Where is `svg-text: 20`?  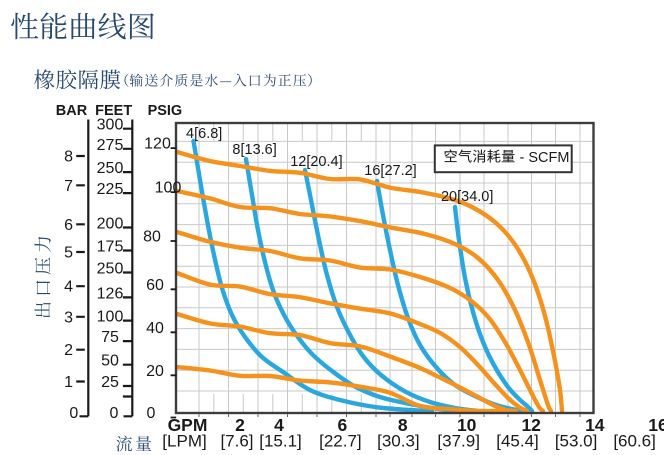 svg-text: 20 is located at coordinates (155, 371).